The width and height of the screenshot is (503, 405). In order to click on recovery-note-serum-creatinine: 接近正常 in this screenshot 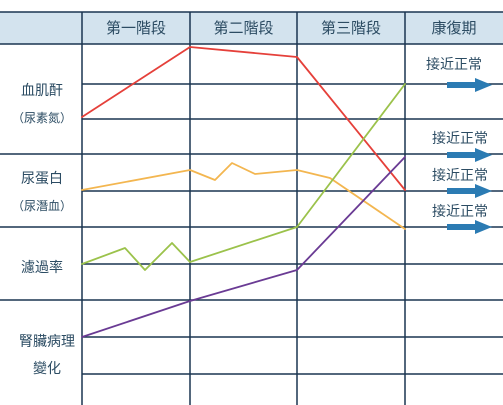, I will do `click(454, 64)`.